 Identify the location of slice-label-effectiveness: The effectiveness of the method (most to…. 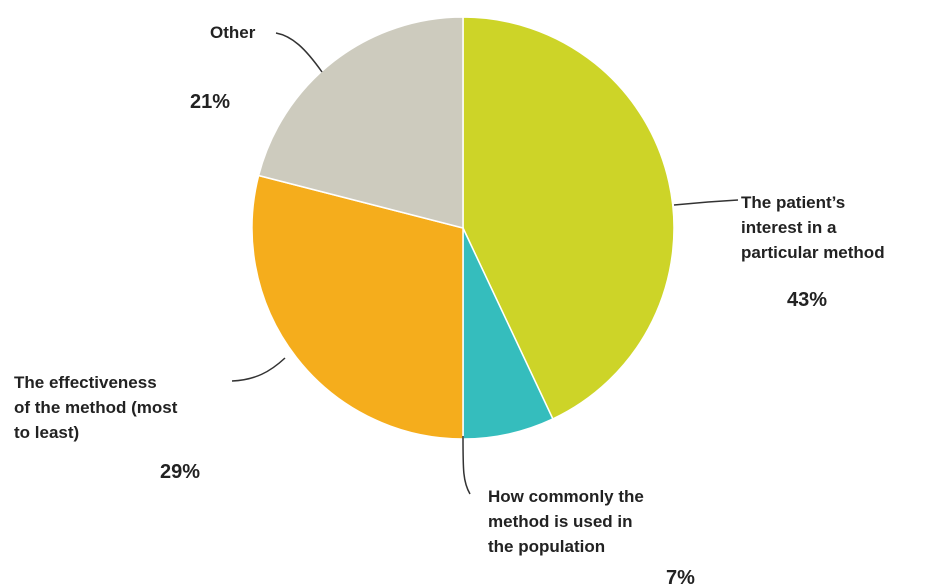
(98, 407).